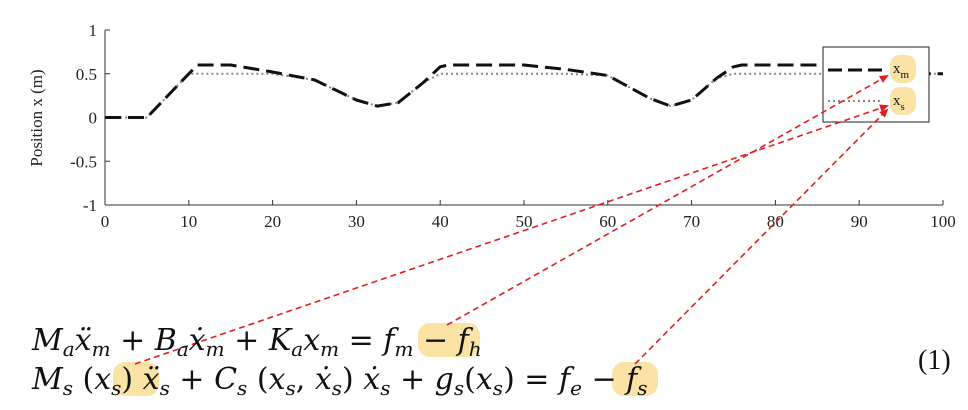  What do you see at coordinates (105, 221) in the screenshot?
I see `x-tick-label: 0` at bounding box center [105, 221].